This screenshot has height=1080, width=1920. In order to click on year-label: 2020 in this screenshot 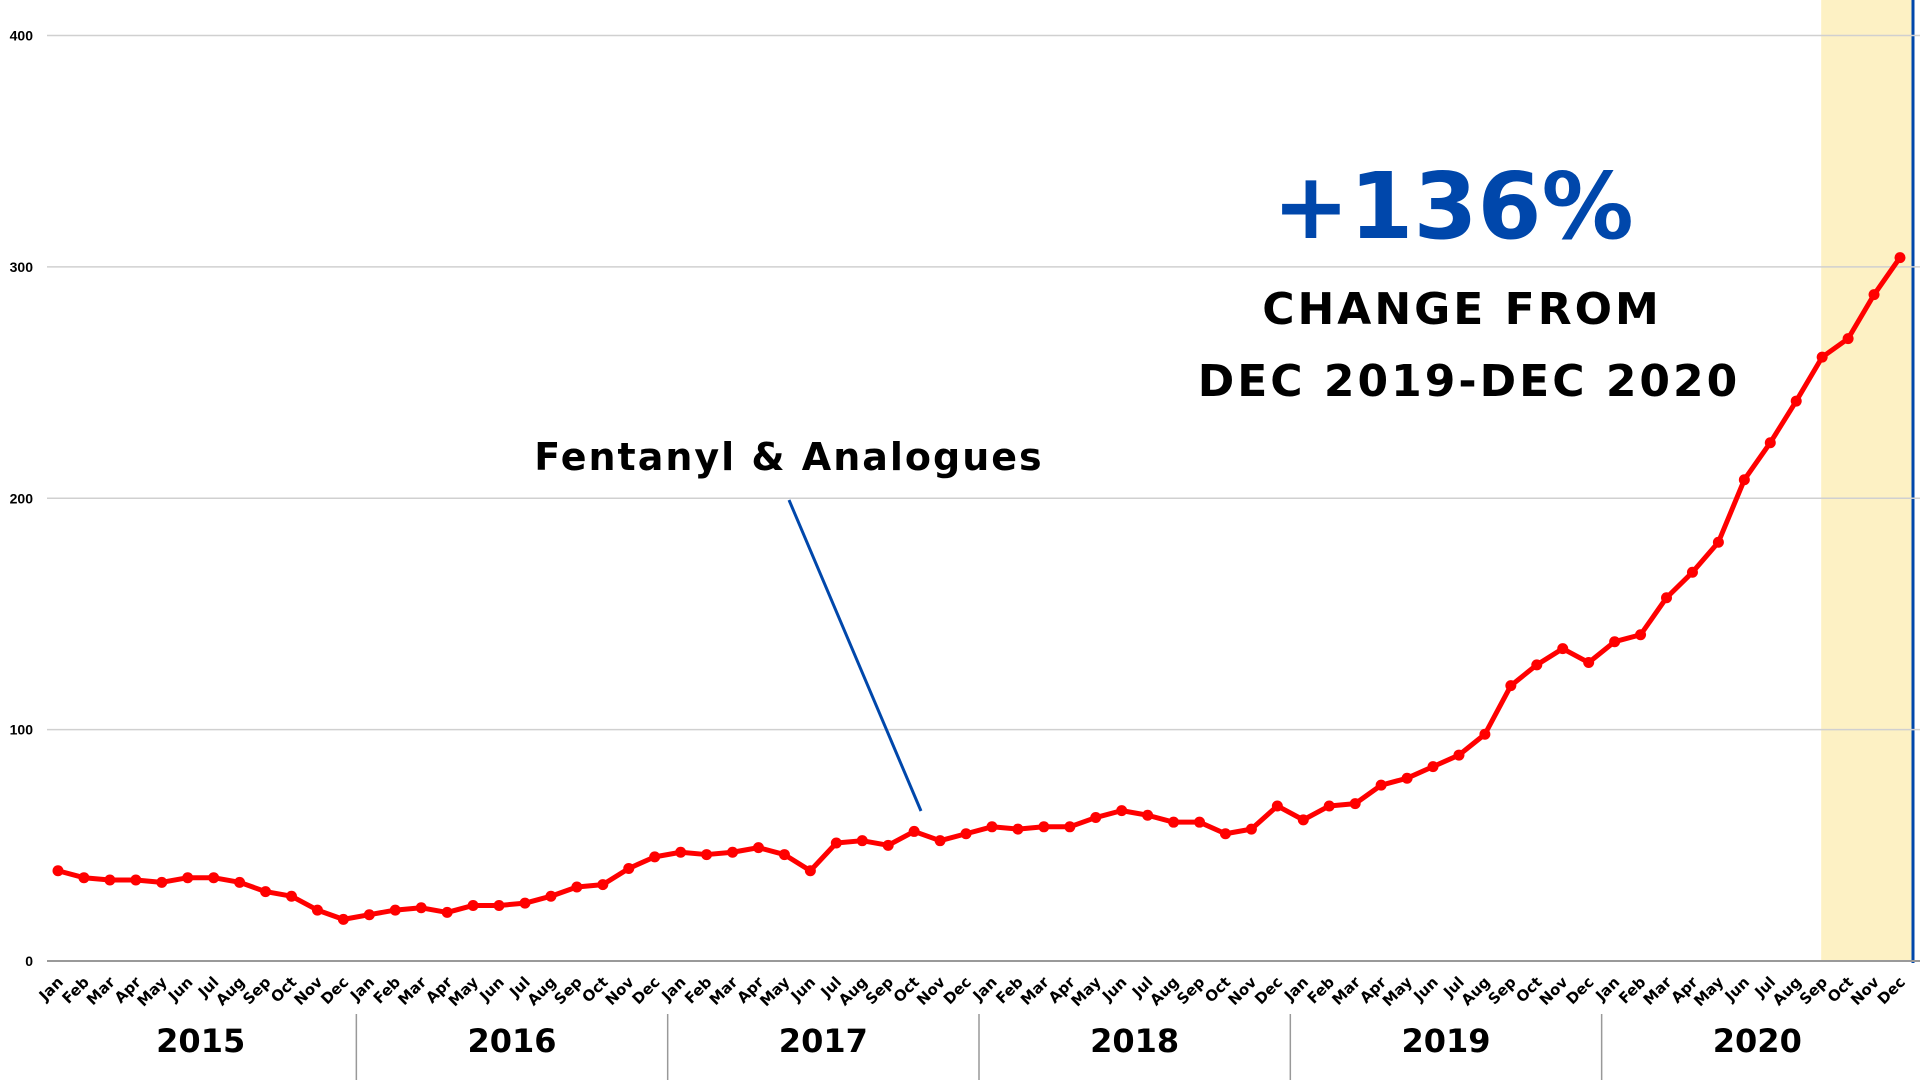, I will do `click(1757, 1041)`.